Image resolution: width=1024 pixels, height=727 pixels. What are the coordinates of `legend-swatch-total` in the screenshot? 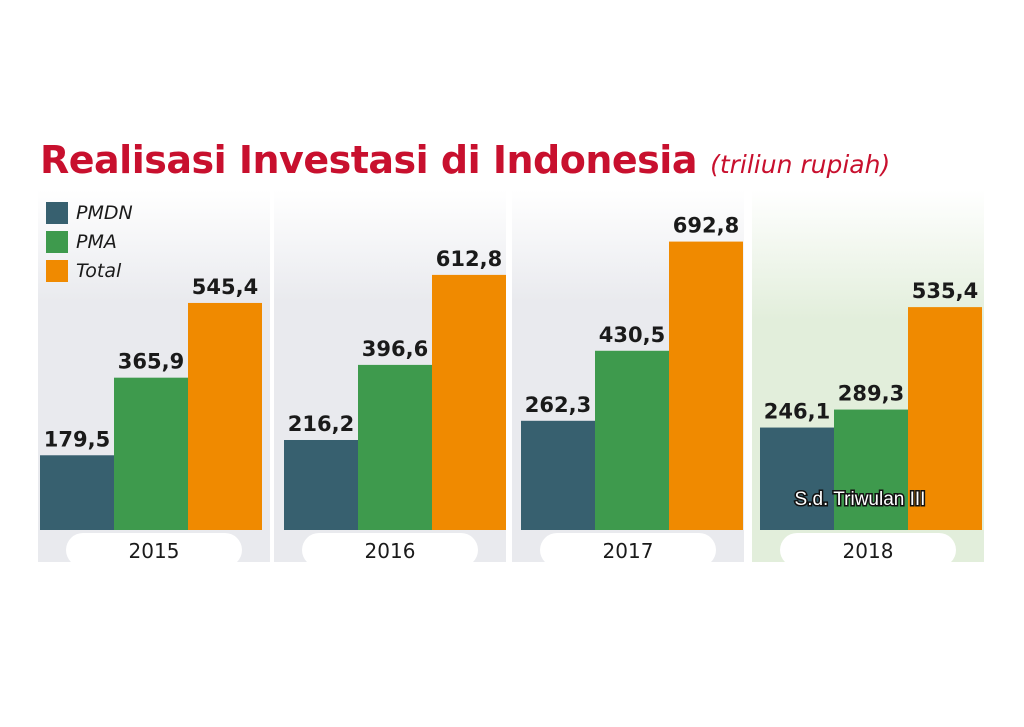 It's located at (57, 270).